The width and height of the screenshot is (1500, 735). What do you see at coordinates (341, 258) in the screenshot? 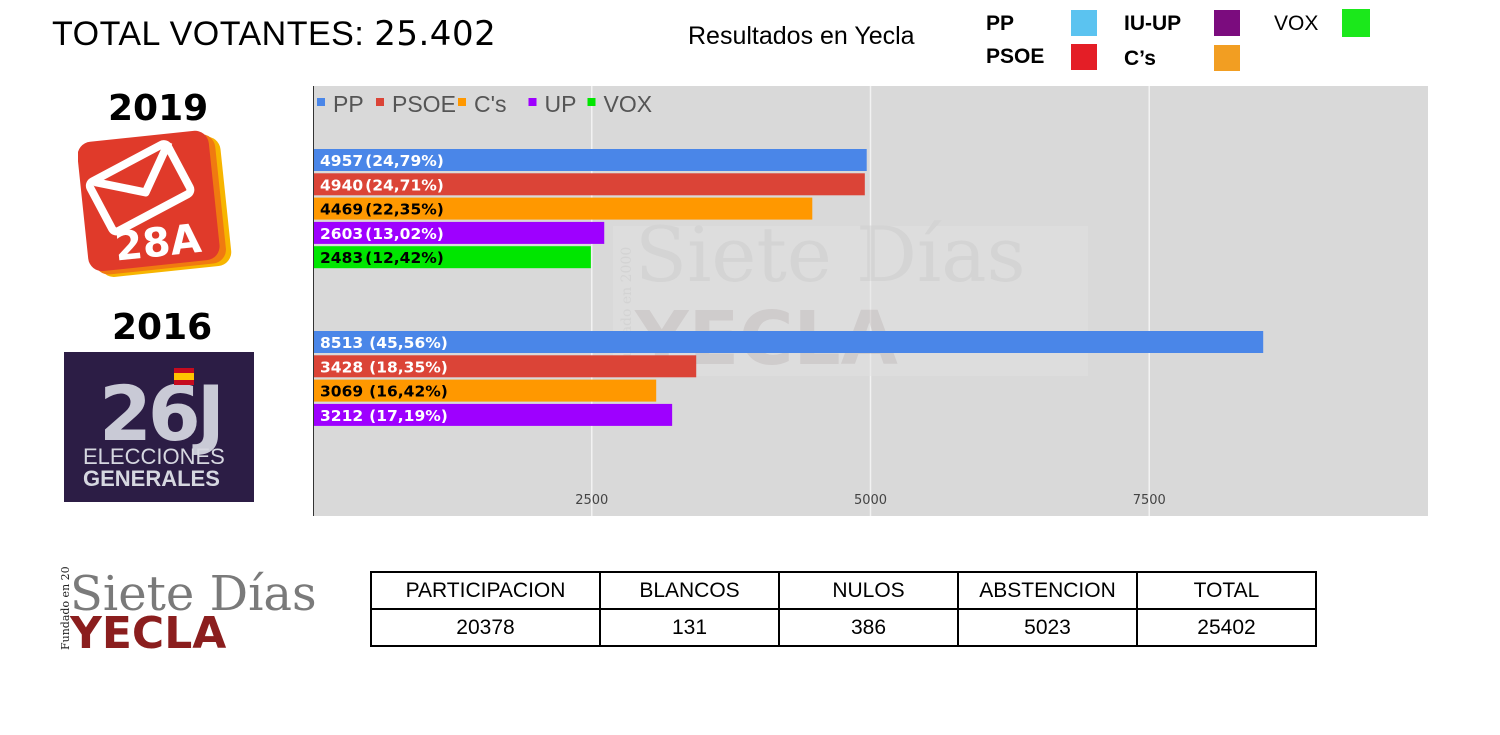
I see `bar-value-vox-2019: 2483` at bounding box center [341, 258].